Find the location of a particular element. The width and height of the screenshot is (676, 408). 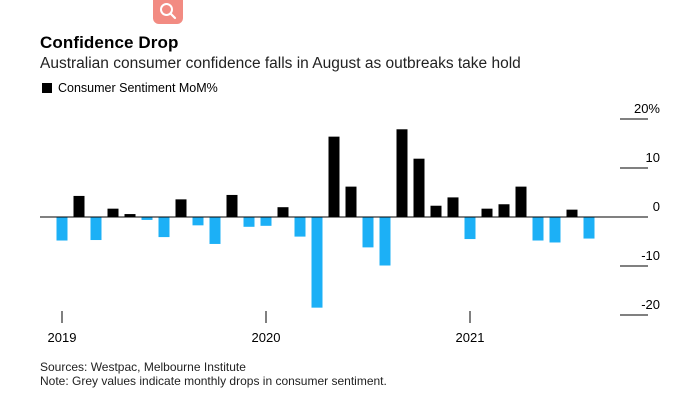

x-tick-label: 2021 is located at coordinates (470, 337).